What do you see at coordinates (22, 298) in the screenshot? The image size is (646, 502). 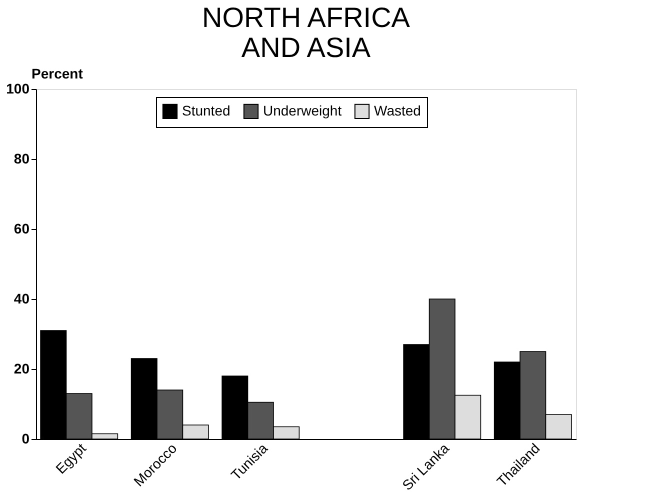 I see `y-tick-label: 40` at bounding box center [22, 298].